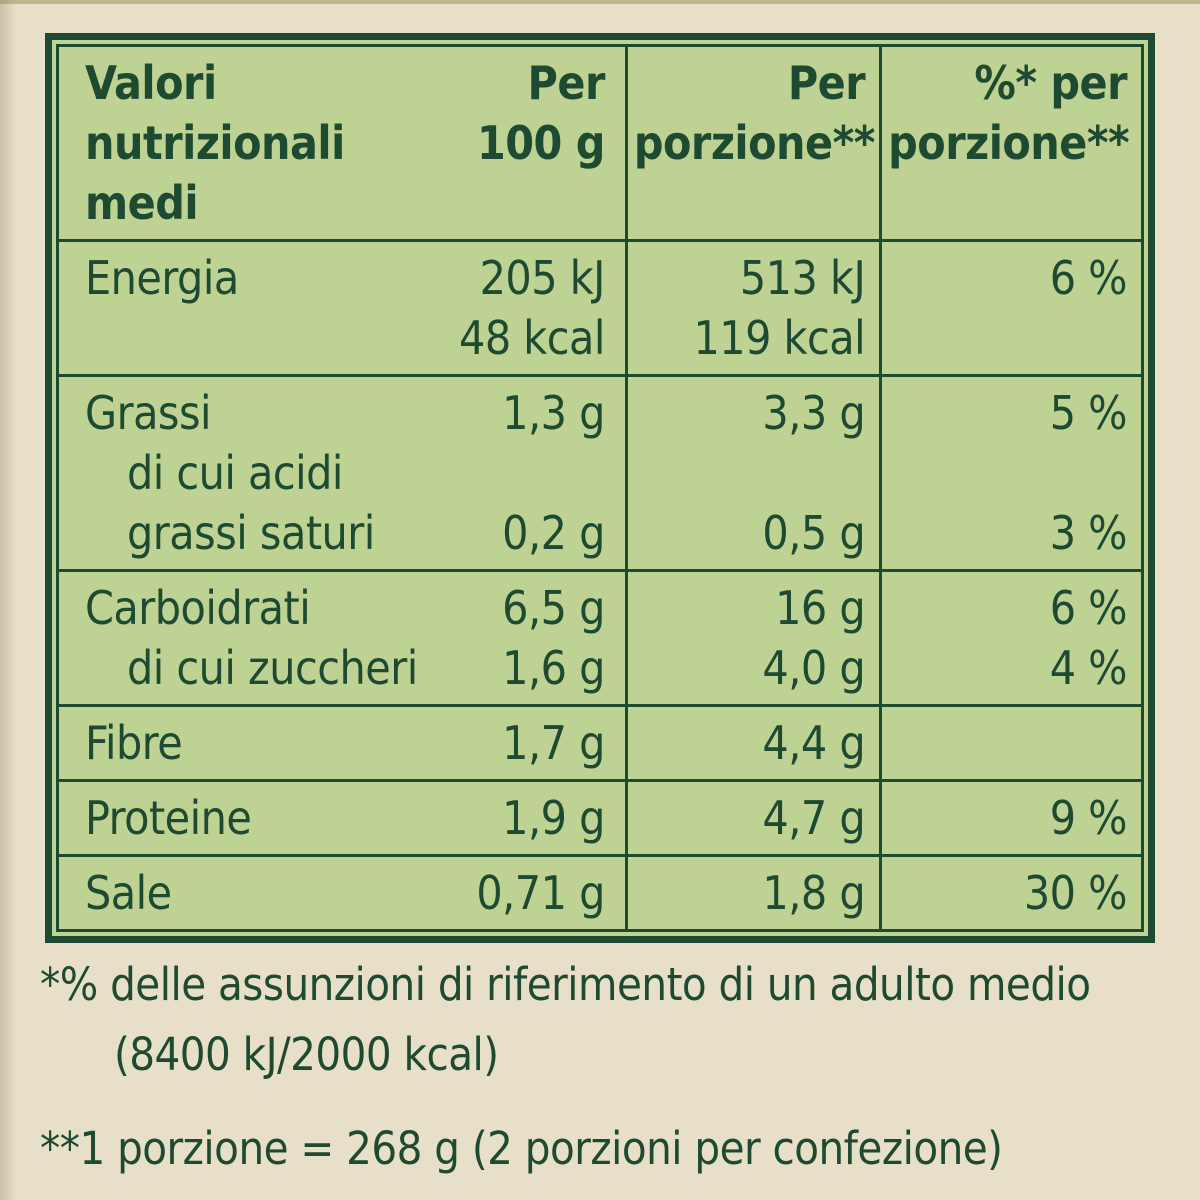  What do you see at coordinates (168, 818) in the screenshot?
I see `nutrient-label: Proteine` at bounding box center [168, 818].